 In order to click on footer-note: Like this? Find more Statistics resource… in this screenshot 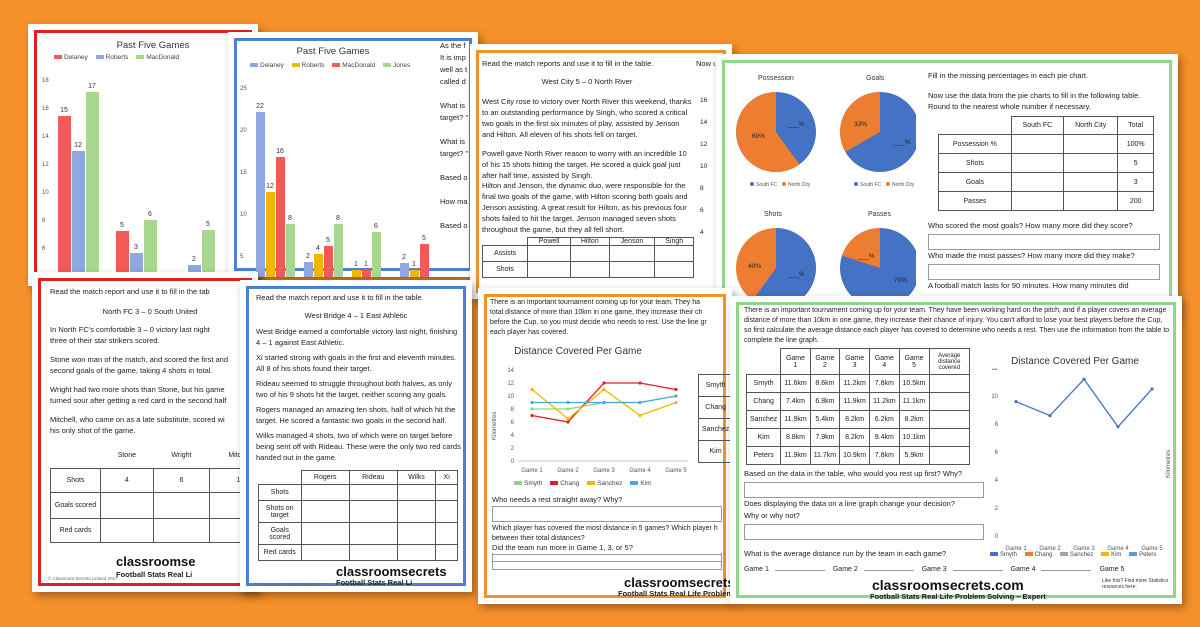, I will do `click(1135, 584)`.